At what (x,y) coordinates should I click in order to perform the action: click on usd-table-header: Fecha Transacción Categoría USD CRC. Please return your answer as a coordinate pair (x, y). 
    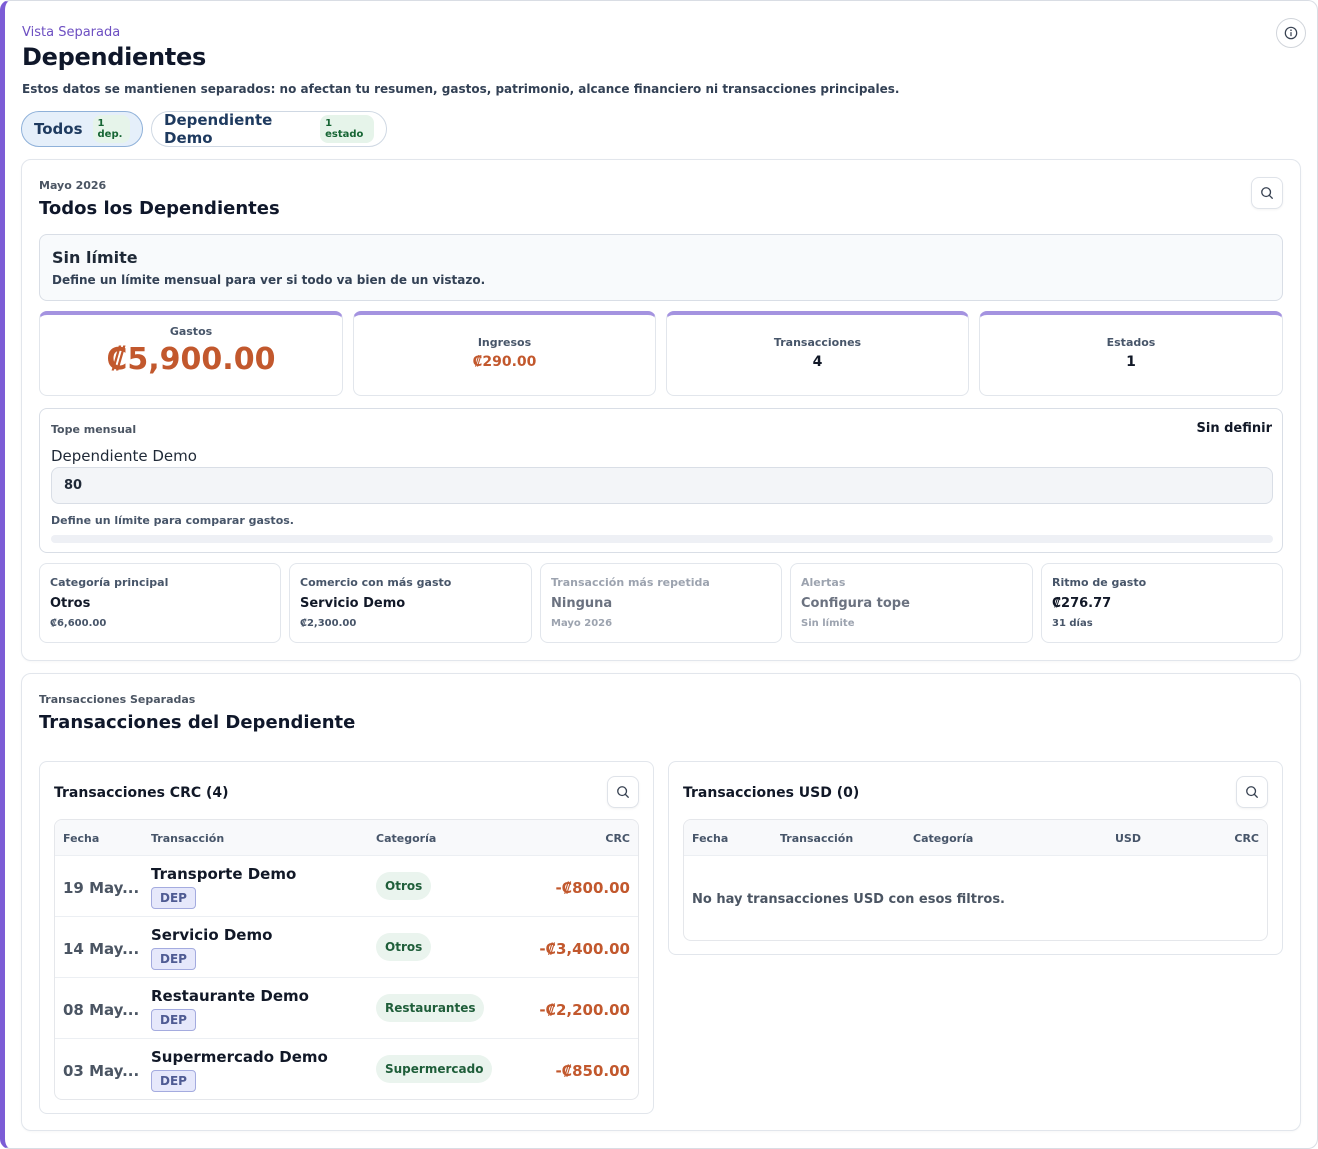
    Looking at the image, I should click on (975, 838).